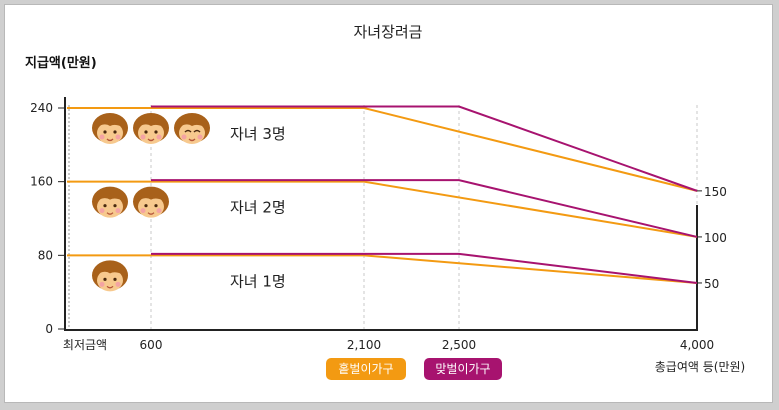 This screenshot has height=410, width=779. I want to click on y-tick-label: 80, so click(45, 255).